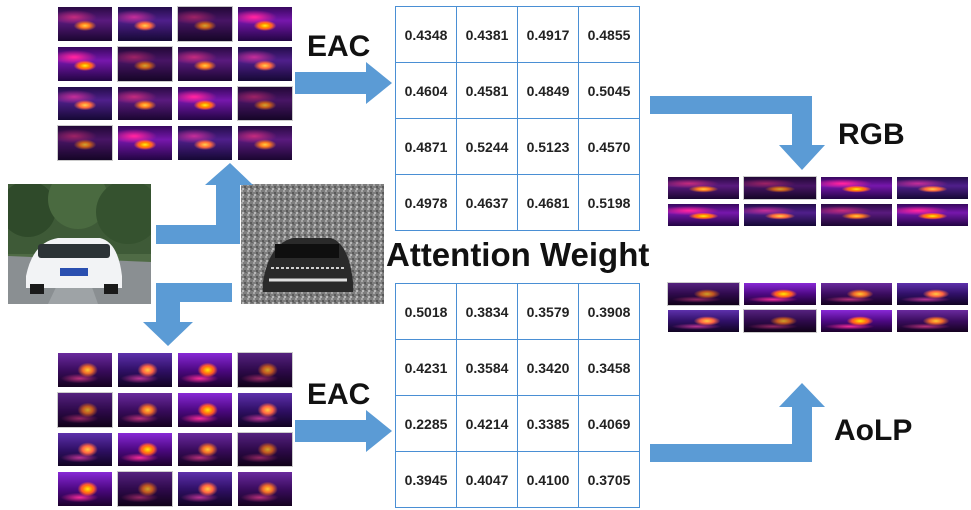 The width and height of the screenshot is (971, 510). What do you see at coordinates (343, 83) in the screenshot?
I see `arrow-eac-top` at bounding box center [343, 83].